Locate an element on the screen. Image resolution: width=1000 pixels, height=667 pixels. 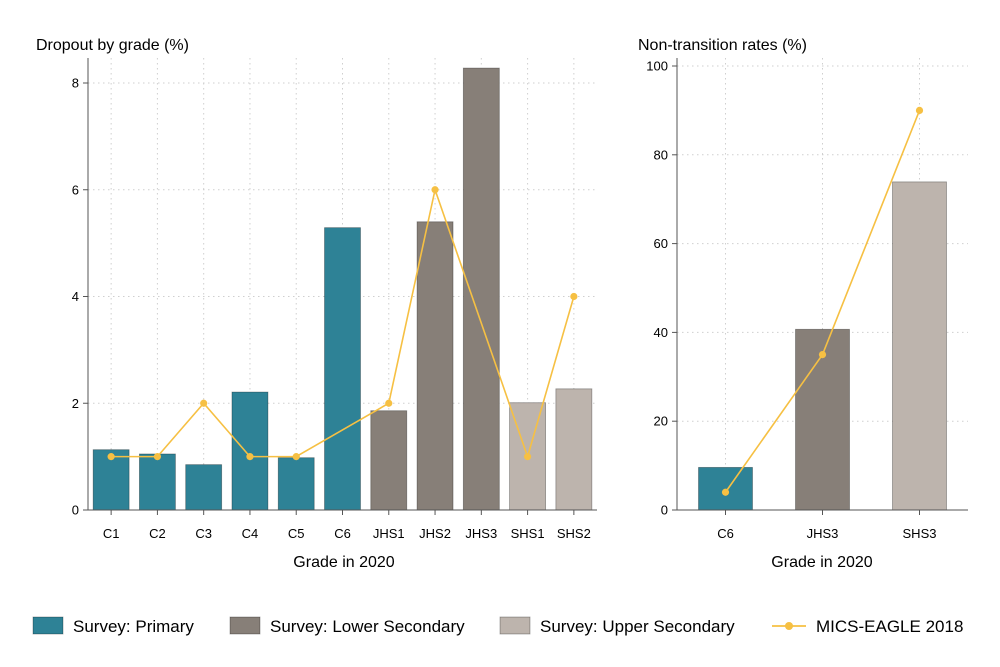
x-tick-label-shs1: SHS1 is located at coordinates (528, 533).